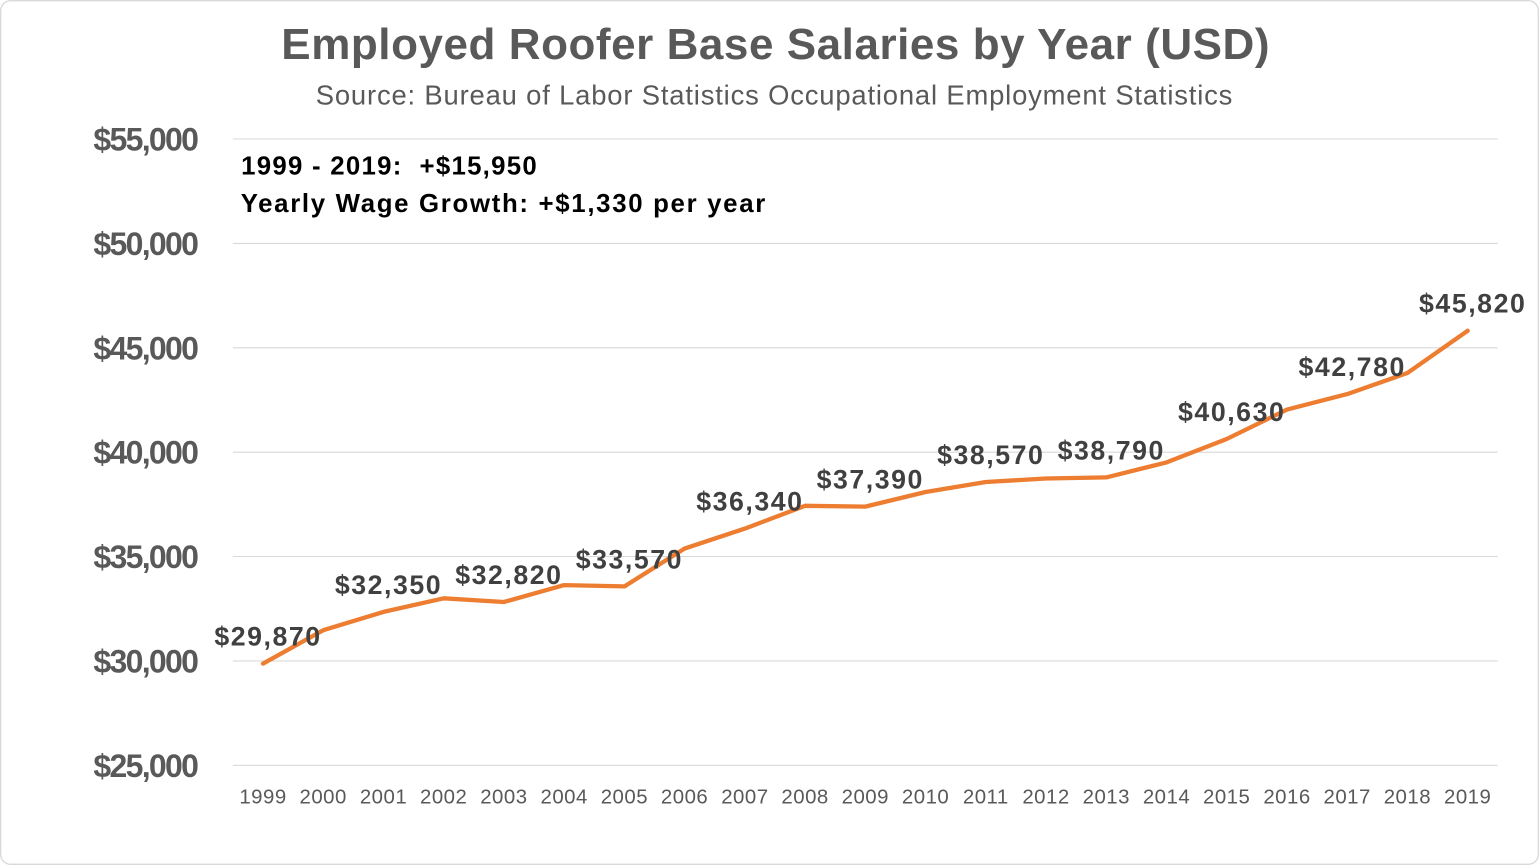 This screenshot has height=865, width=1539. What do you see at coordinates (145, 348) in the screenshot?
I see `svg-text: $45,000` at bounding box center [145, 348].